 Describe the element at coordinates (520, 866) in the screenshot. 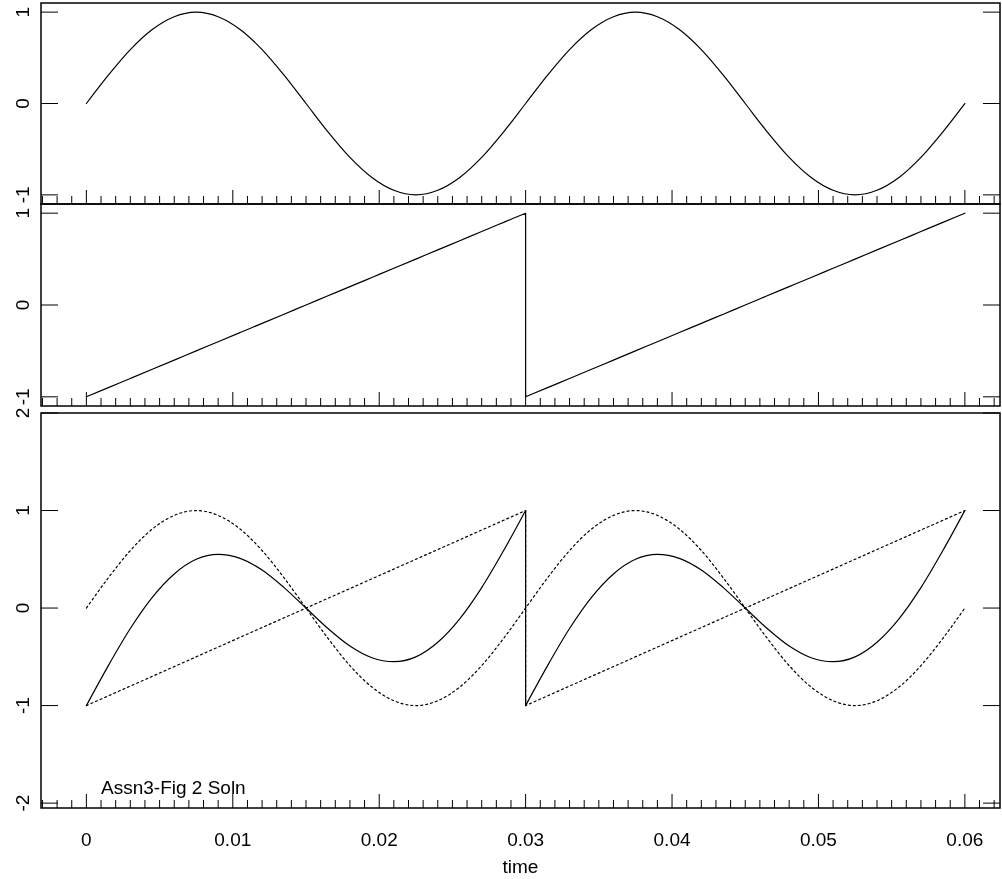

I see `x-axis-title: time` at that location.